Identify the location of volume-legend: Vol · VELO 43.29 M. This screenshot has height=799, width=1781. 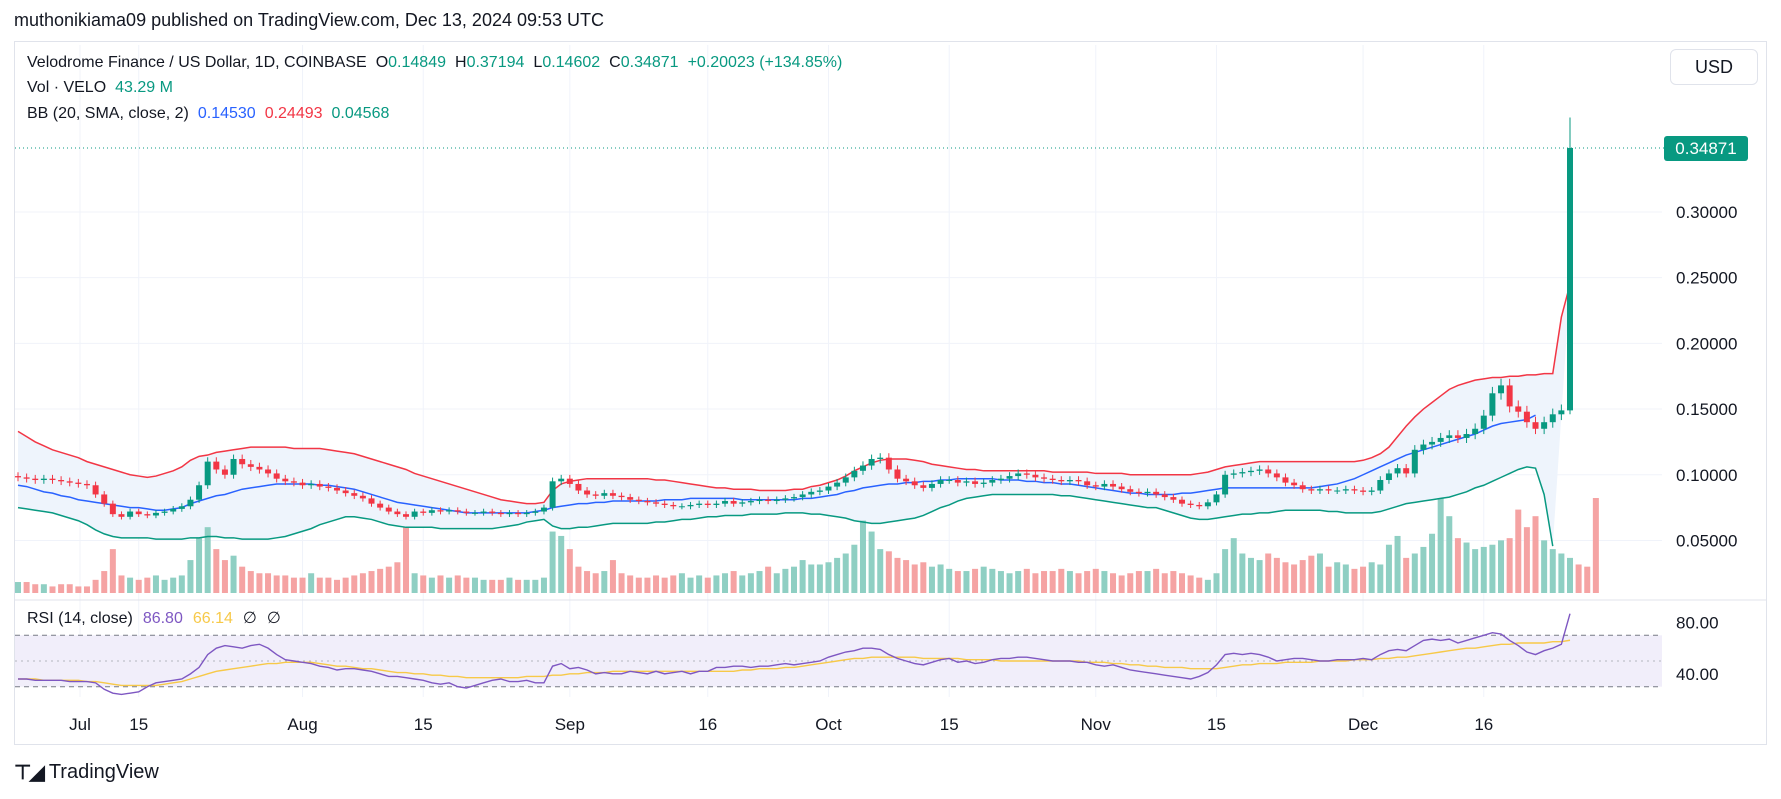
(104, 88).